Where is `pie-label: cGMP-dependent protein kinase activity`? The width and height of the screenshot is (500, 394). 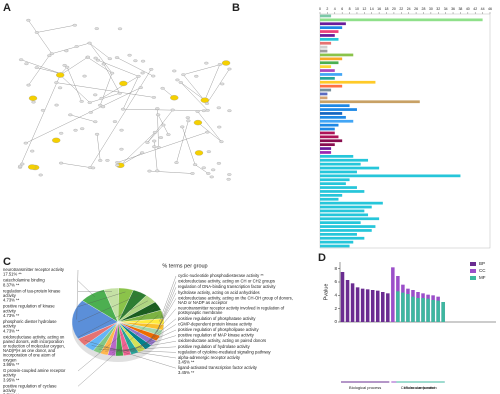
pie-label: cGMP-dependent protein kinase activity is located at coordinates (215, 324).